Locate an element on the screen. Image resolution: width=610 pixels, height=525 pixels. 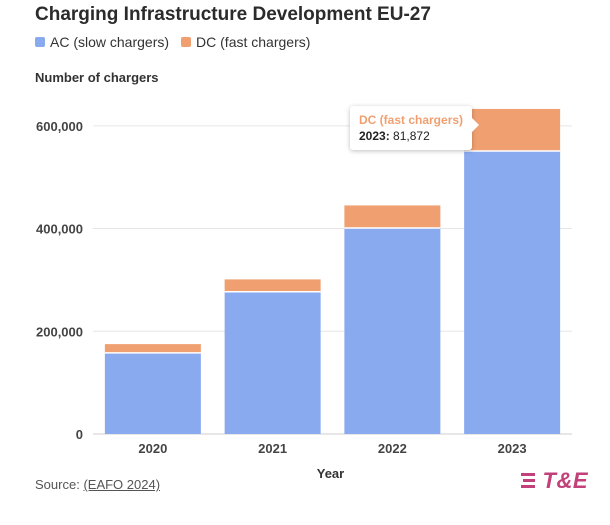
source-note: Source: (EAFO 2024) is located at coordinates (97, 484).